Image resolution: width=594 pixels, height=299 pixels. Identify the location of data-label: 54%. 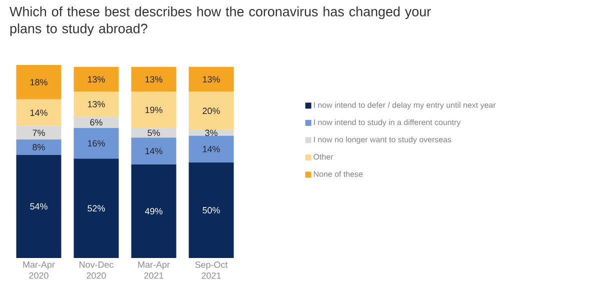
(39, 206).